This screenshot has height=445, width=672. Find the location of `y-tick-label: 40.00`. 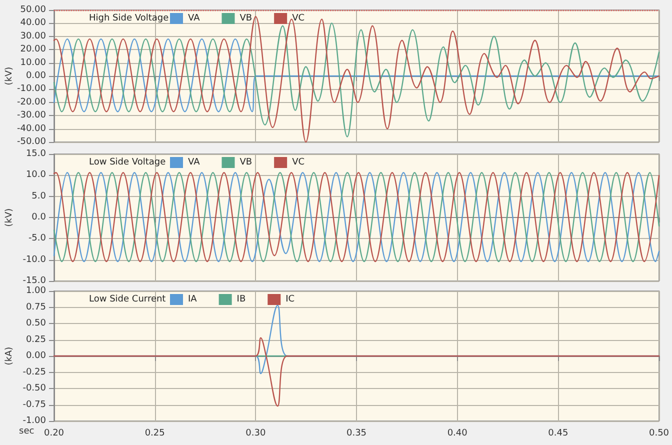

y-tick-label: 40.00 is located at coordinates (33, 23).